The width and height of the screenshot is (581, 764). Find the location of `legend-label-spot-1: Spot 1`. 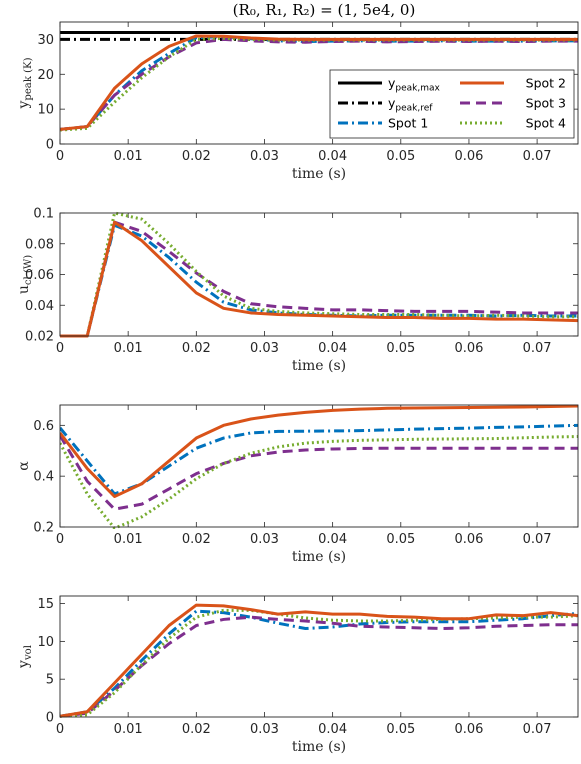

legend-label-spot-1: Spot 1 is located at coordinates (408, 123).